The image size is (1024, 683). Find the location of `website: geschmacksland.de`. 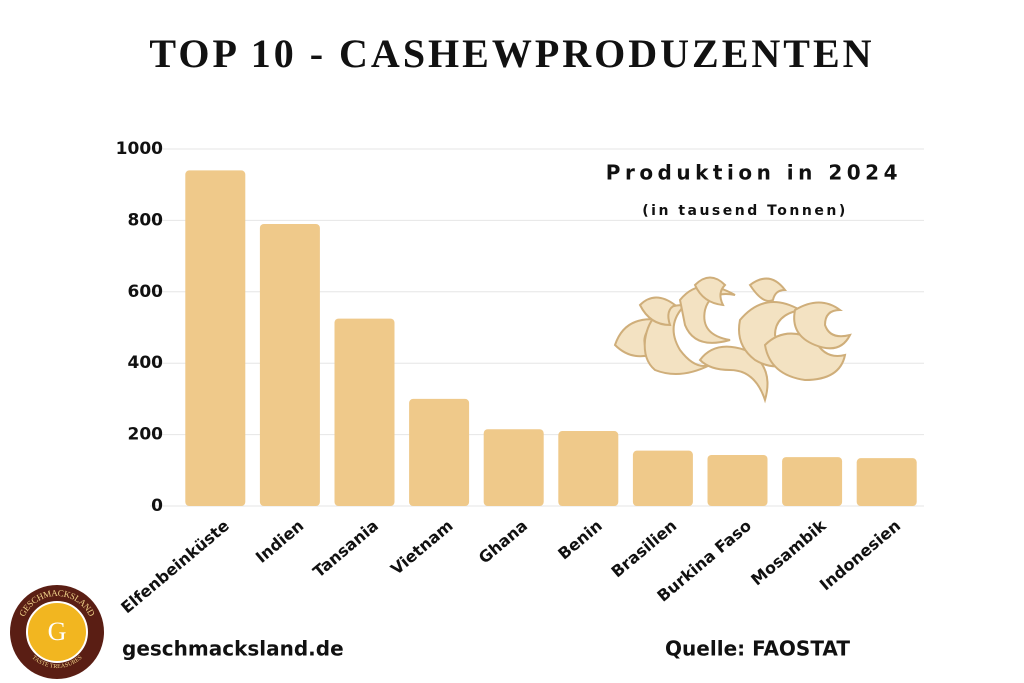

website: geschmacksland.de is located at coordinates (233, 649).